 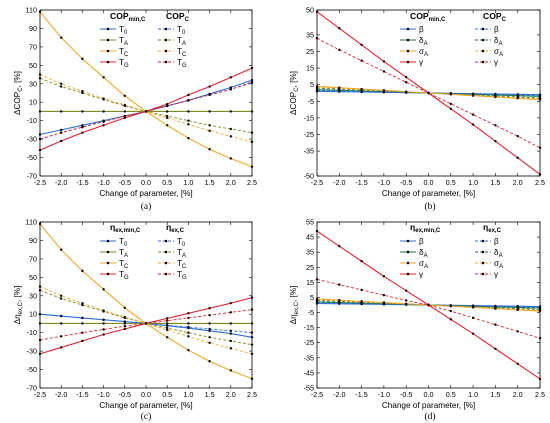 What do you see at coordinates (429, 416) in the screenshot?
I see `panel-tag: (d)` at bounding box center [429, 416].